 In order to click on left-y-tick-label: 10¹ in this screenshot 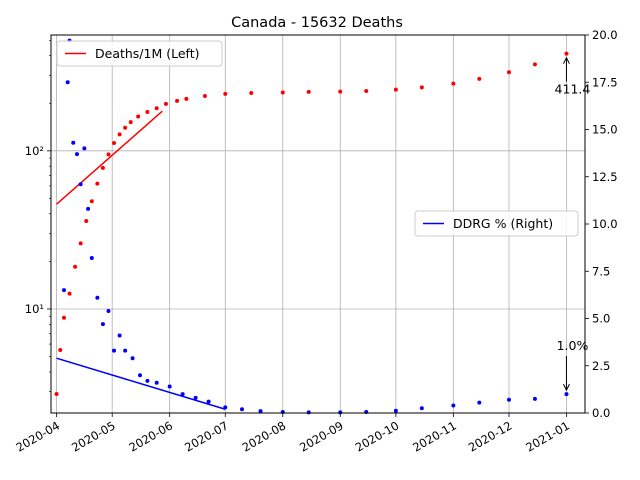, I will do `click(34, 309)`.